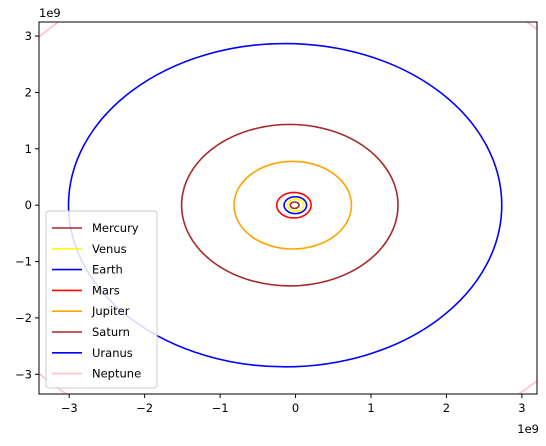 Image resolution: width=546 pixels, height=446 pixels. What do you see at coordinates (521, 408) in the screenshot?
I see `x-tick-label: 3` at bounding box center [521, 408].